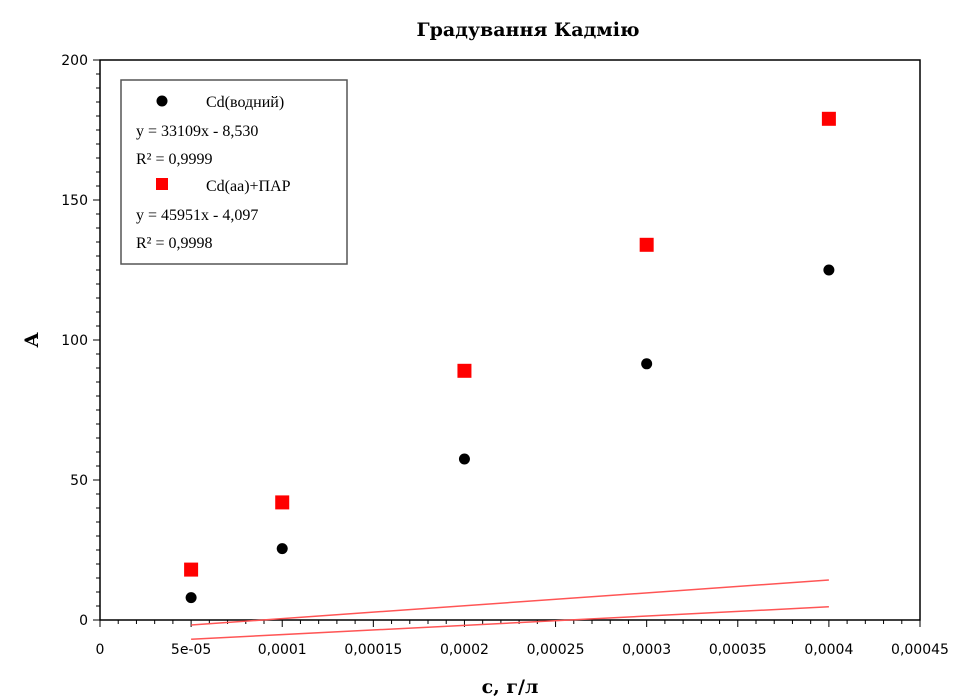  I want to click on y-axis-label: A, so click(32, 340).